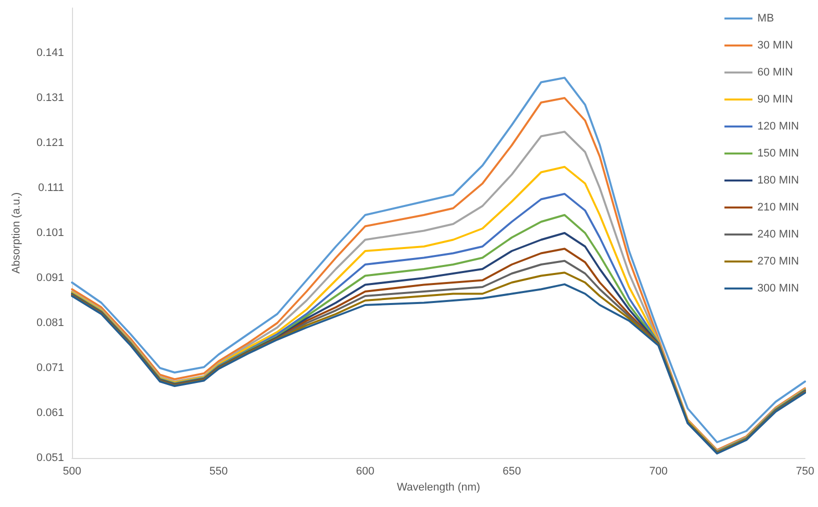  I want to click on legend-label: 240 MIN, so click(778, 234).